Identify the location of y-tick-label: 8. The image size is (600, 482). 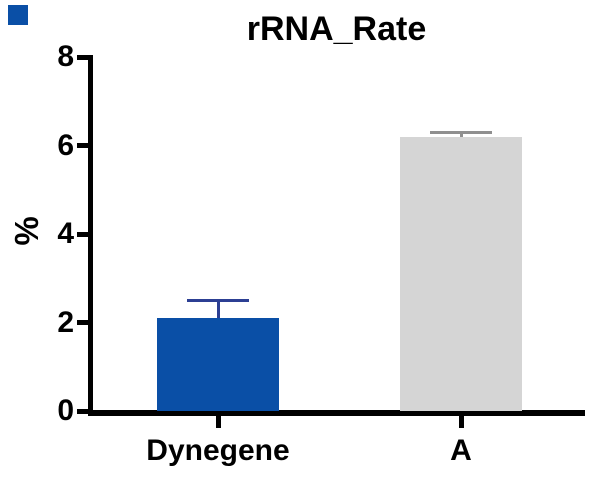
(65, 56).